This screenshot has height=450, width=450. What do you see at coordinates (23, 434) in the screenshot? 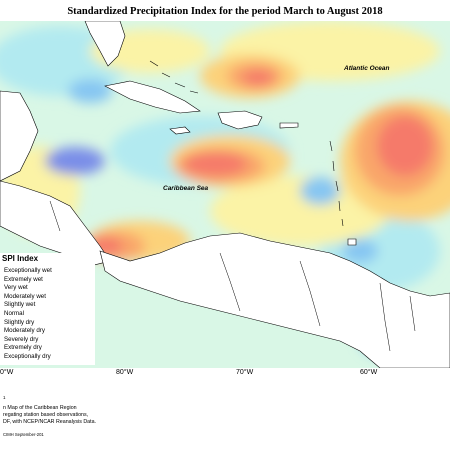
I see `footer-credit: CIMH September-201` at bounding box center [23, 434].